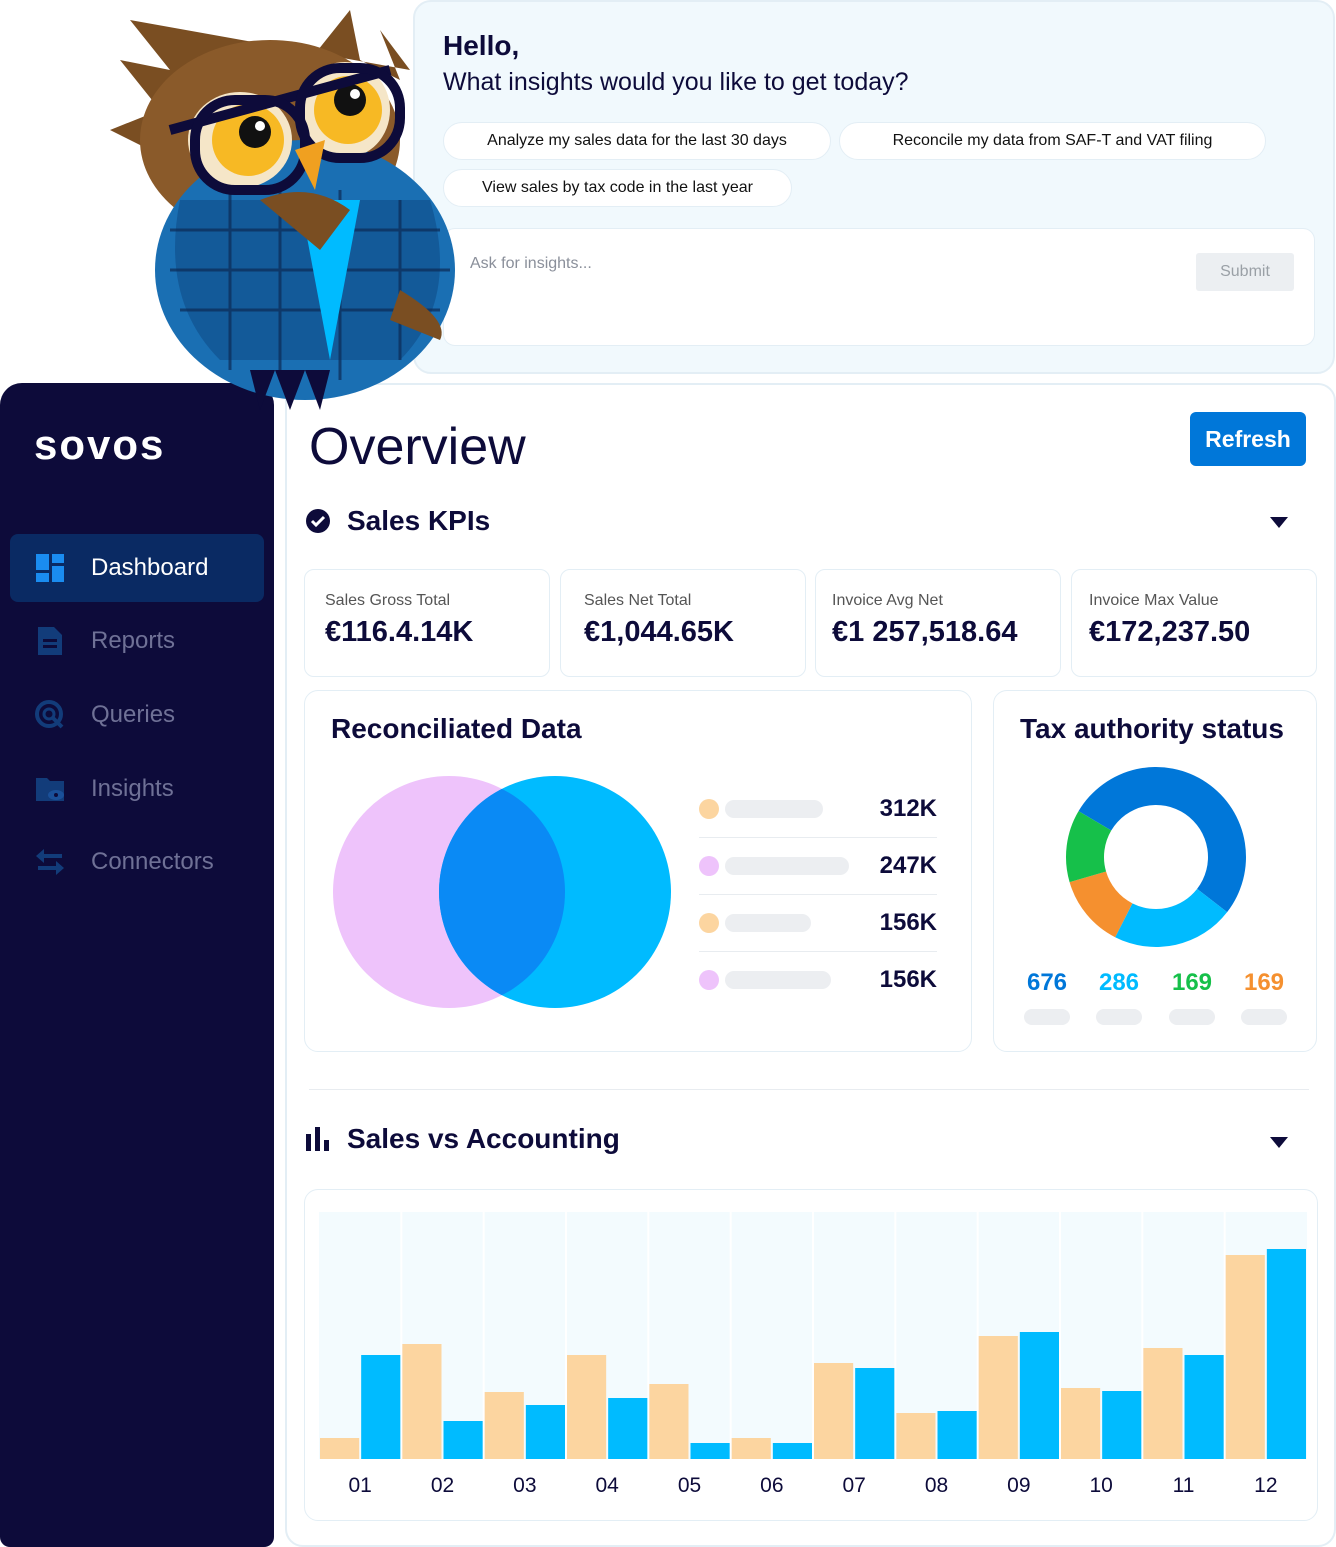  I want to click on owl-mascot-illustration, so click(282, 210).